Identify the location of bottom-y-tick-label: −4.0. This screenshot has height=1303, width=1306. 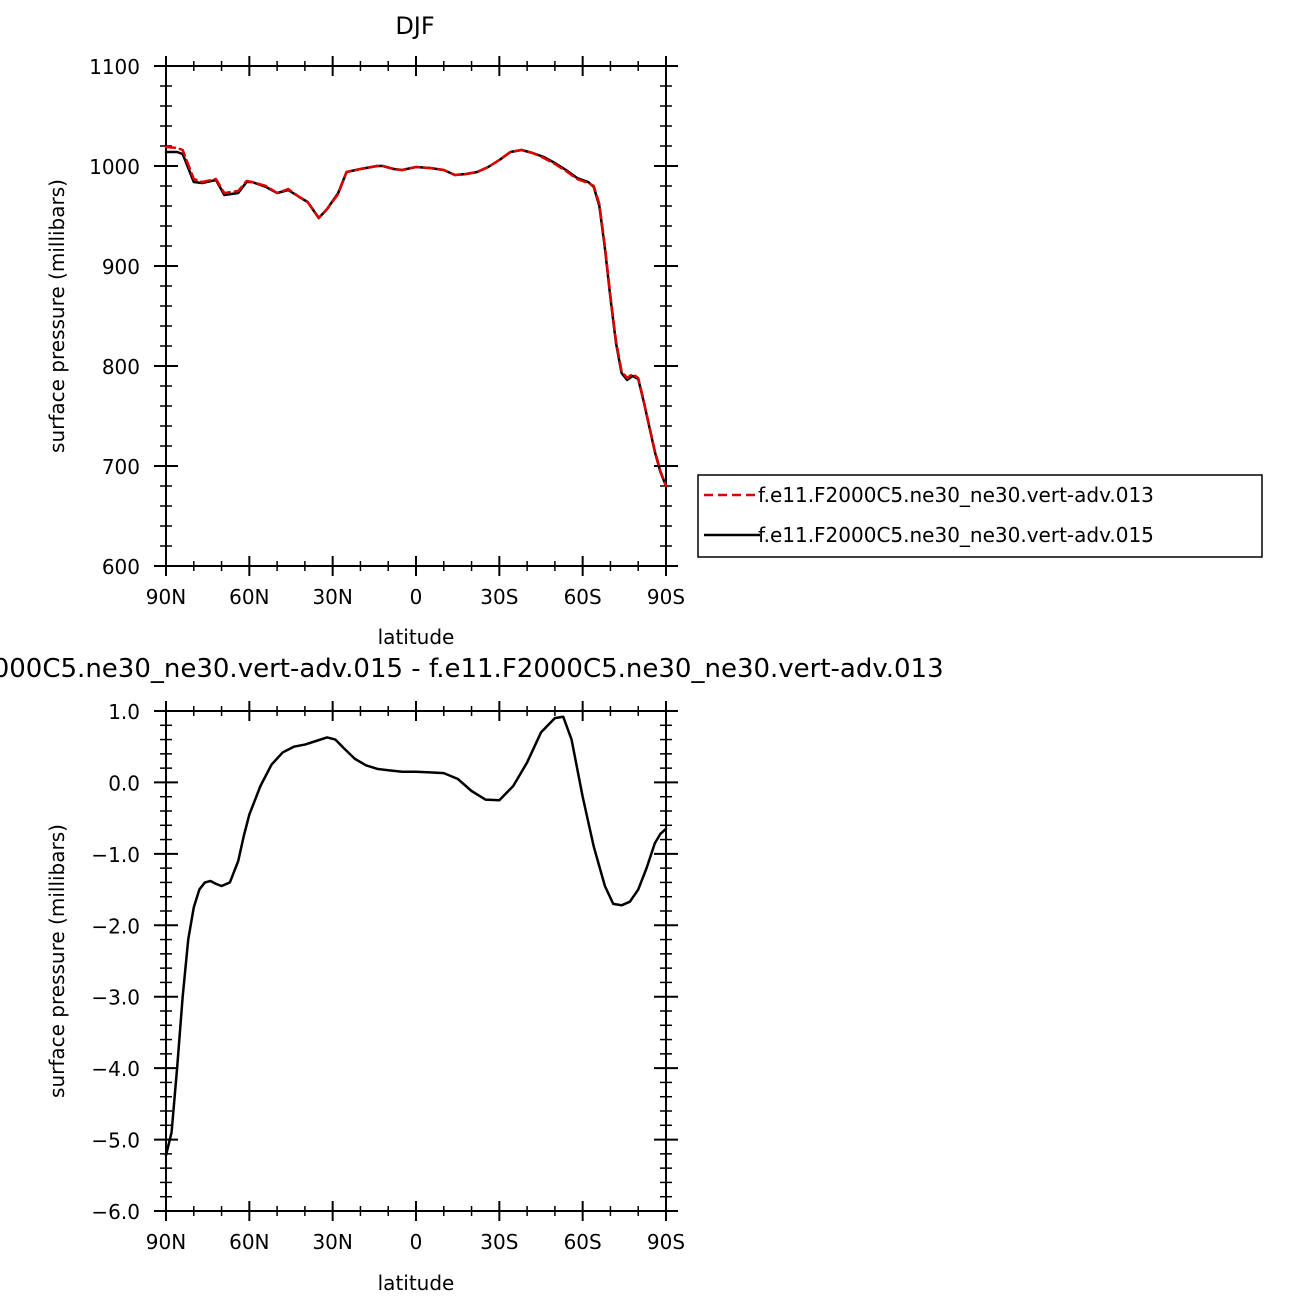
(115, 1069).